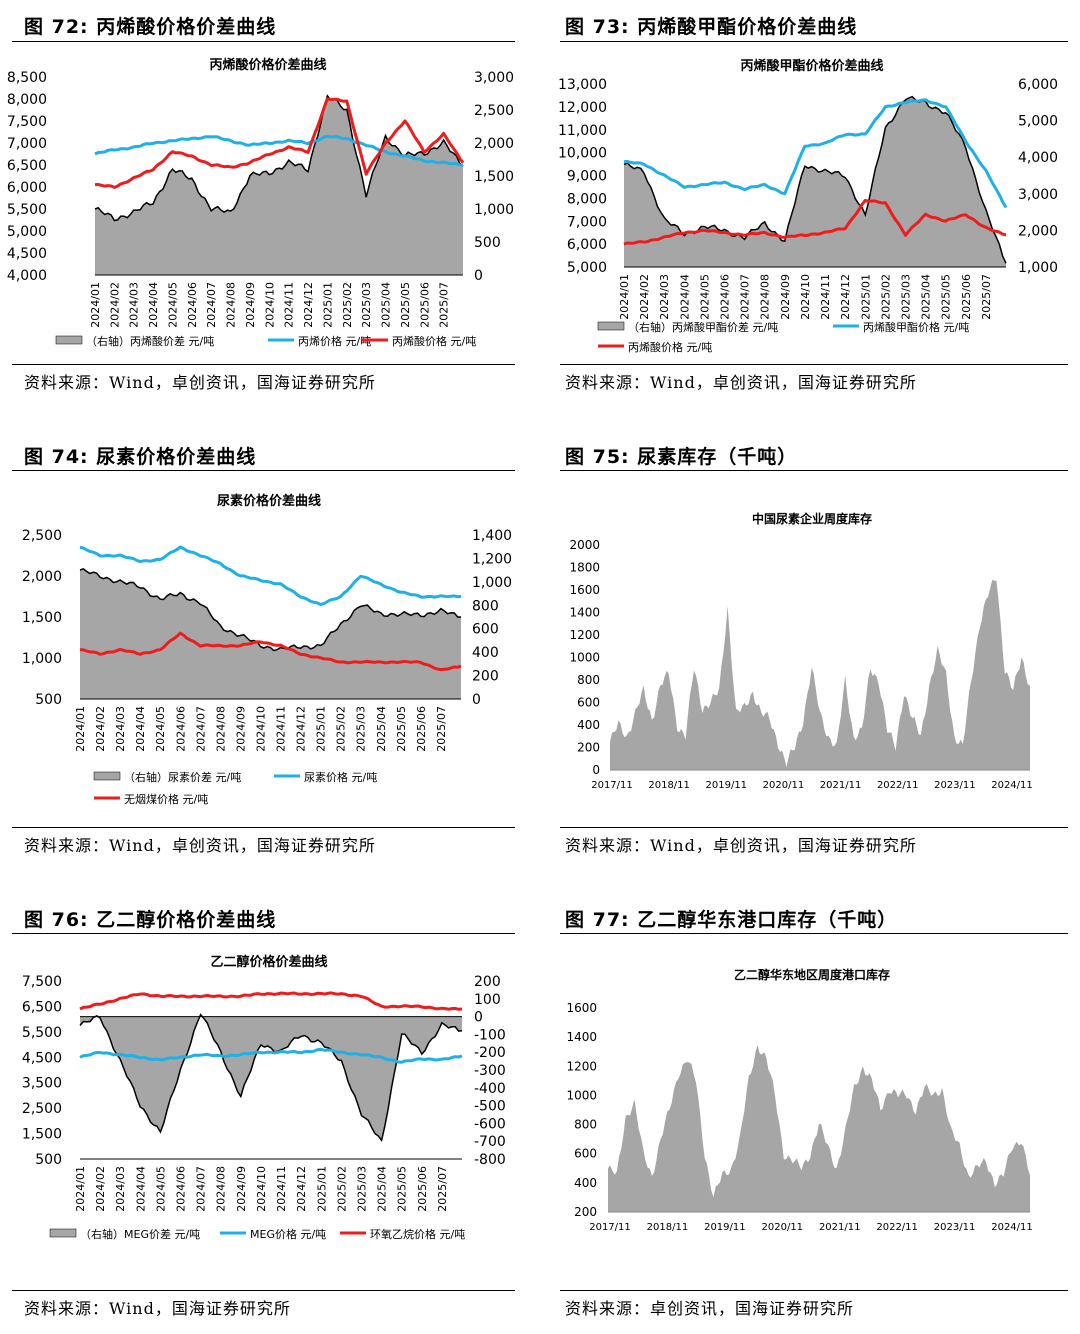  I want to click on c77-y-tick: 1400, so click(581, 1037).